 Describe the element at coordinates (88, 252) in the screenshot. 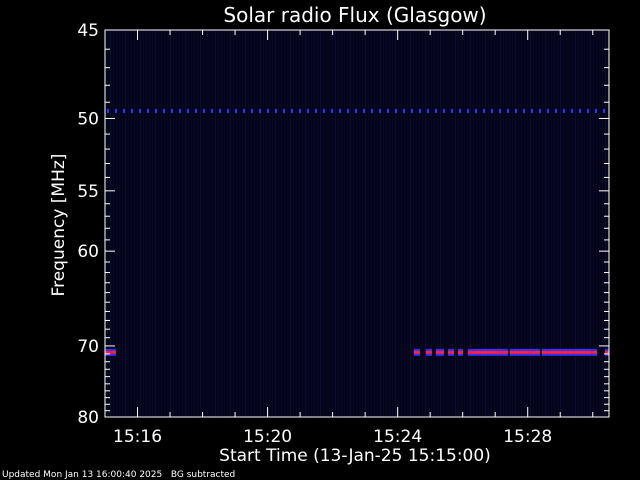

I see `y-tick-label: 60` at that location.